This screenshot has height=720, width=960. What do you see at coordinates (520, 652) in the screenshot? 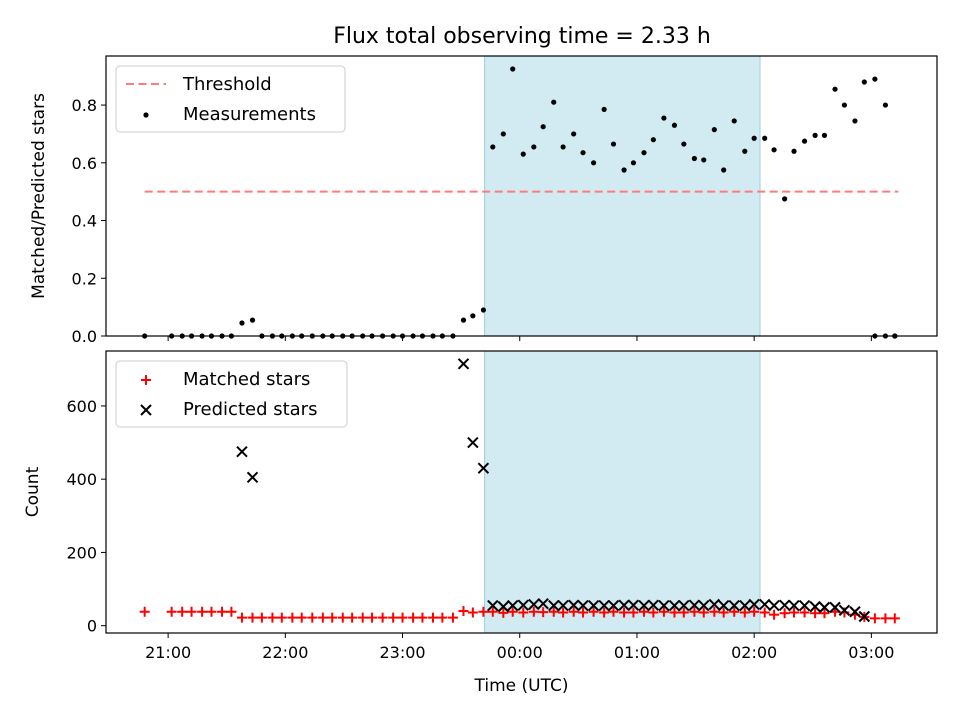
I see `x-tick-label: 00:00` at bounding box center [520, 652].